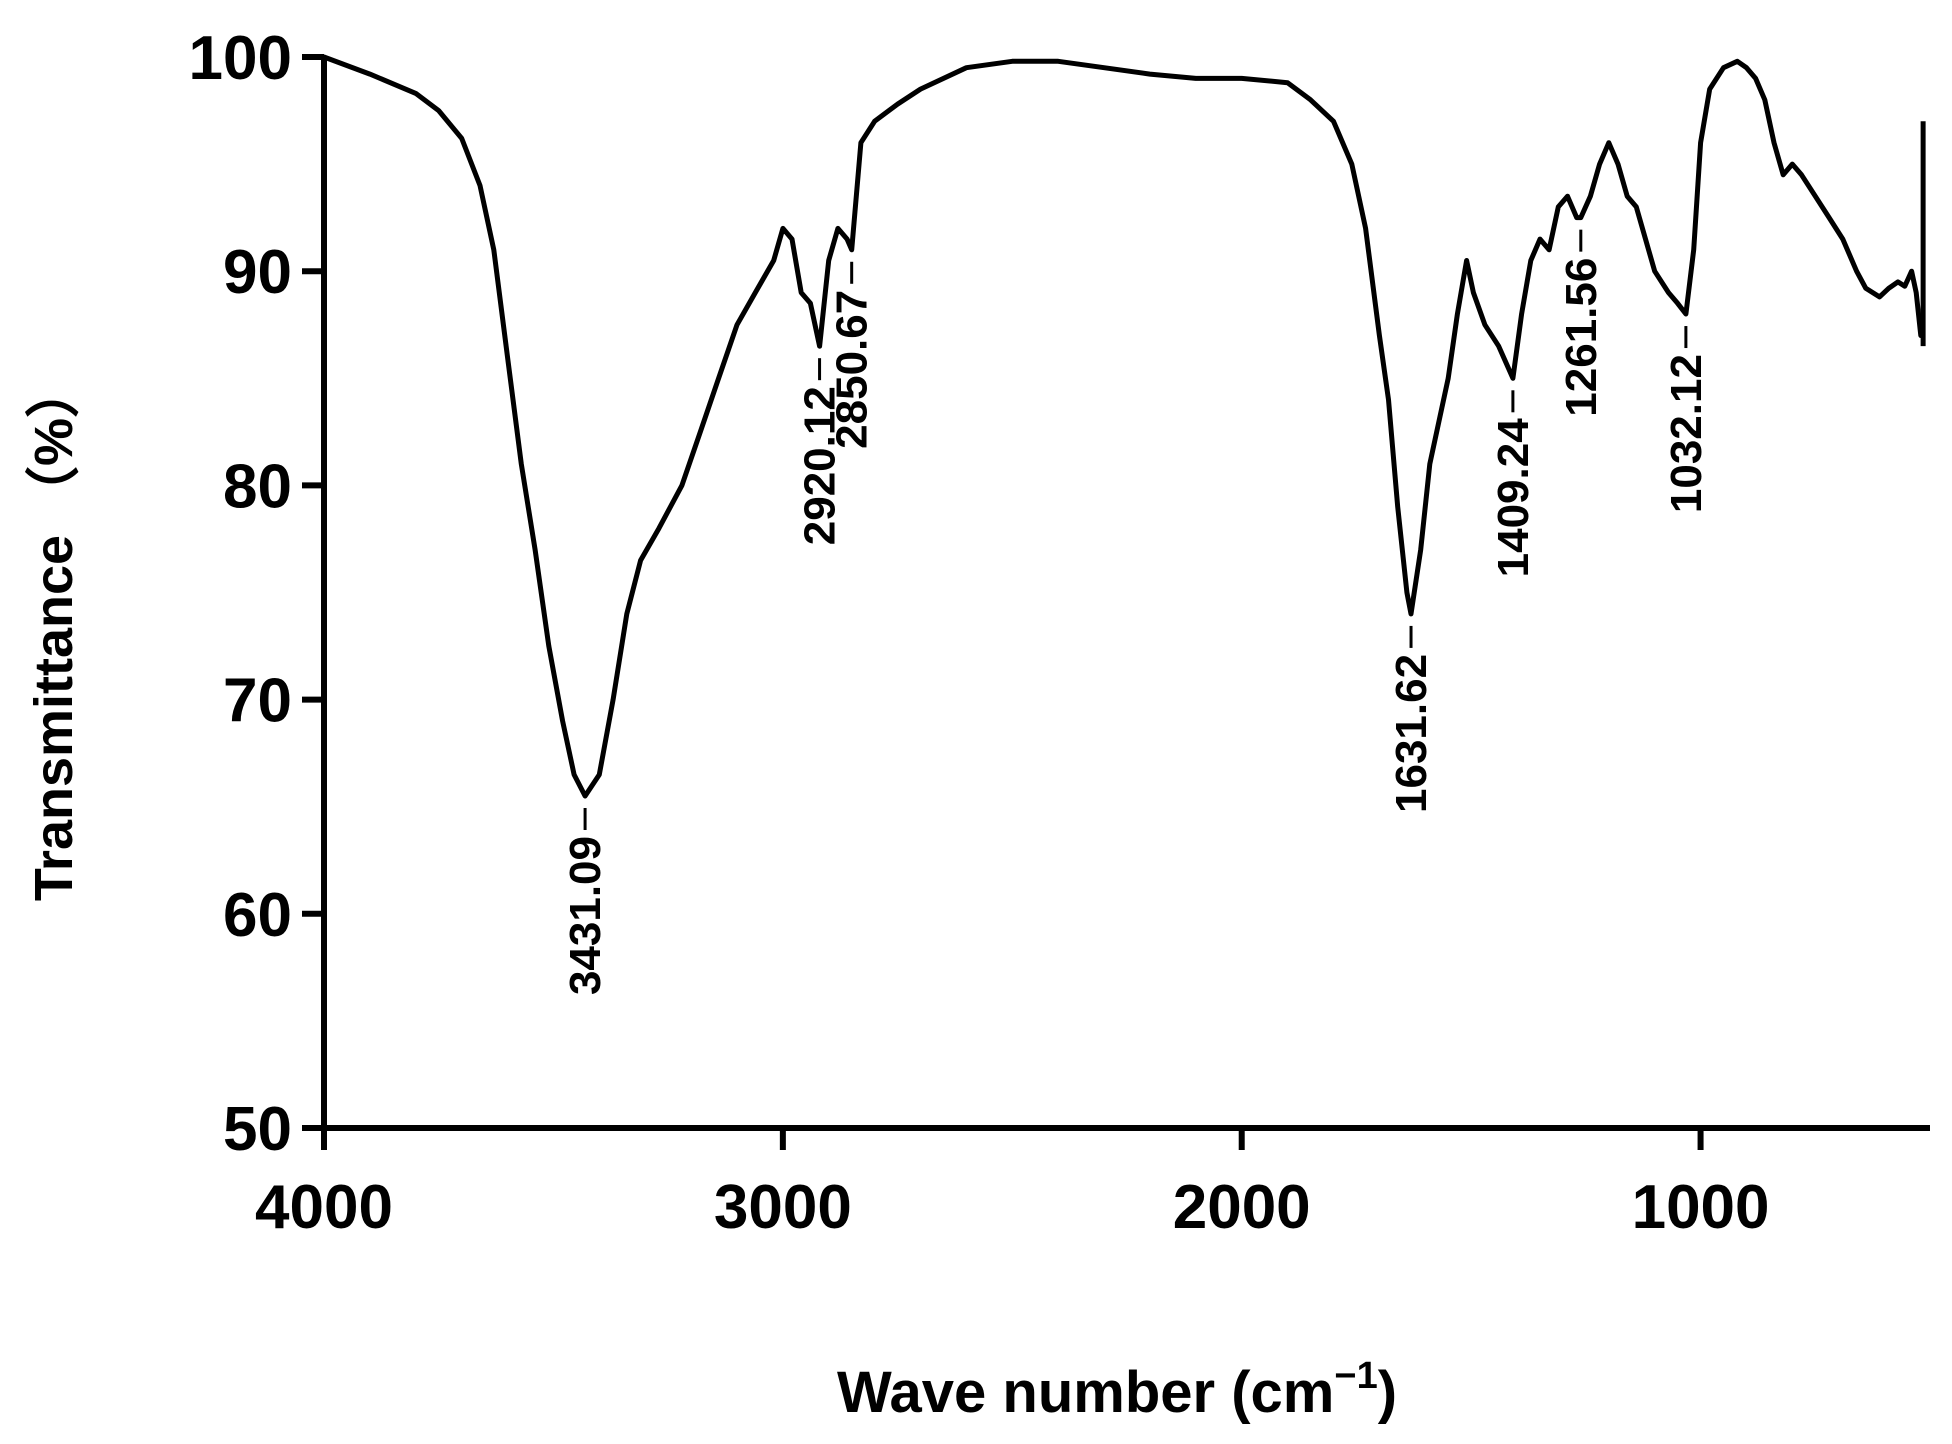 This screenshot has width=1952, height=1444. I want to click on x-tick-label: 3000, so click(783, 1207).